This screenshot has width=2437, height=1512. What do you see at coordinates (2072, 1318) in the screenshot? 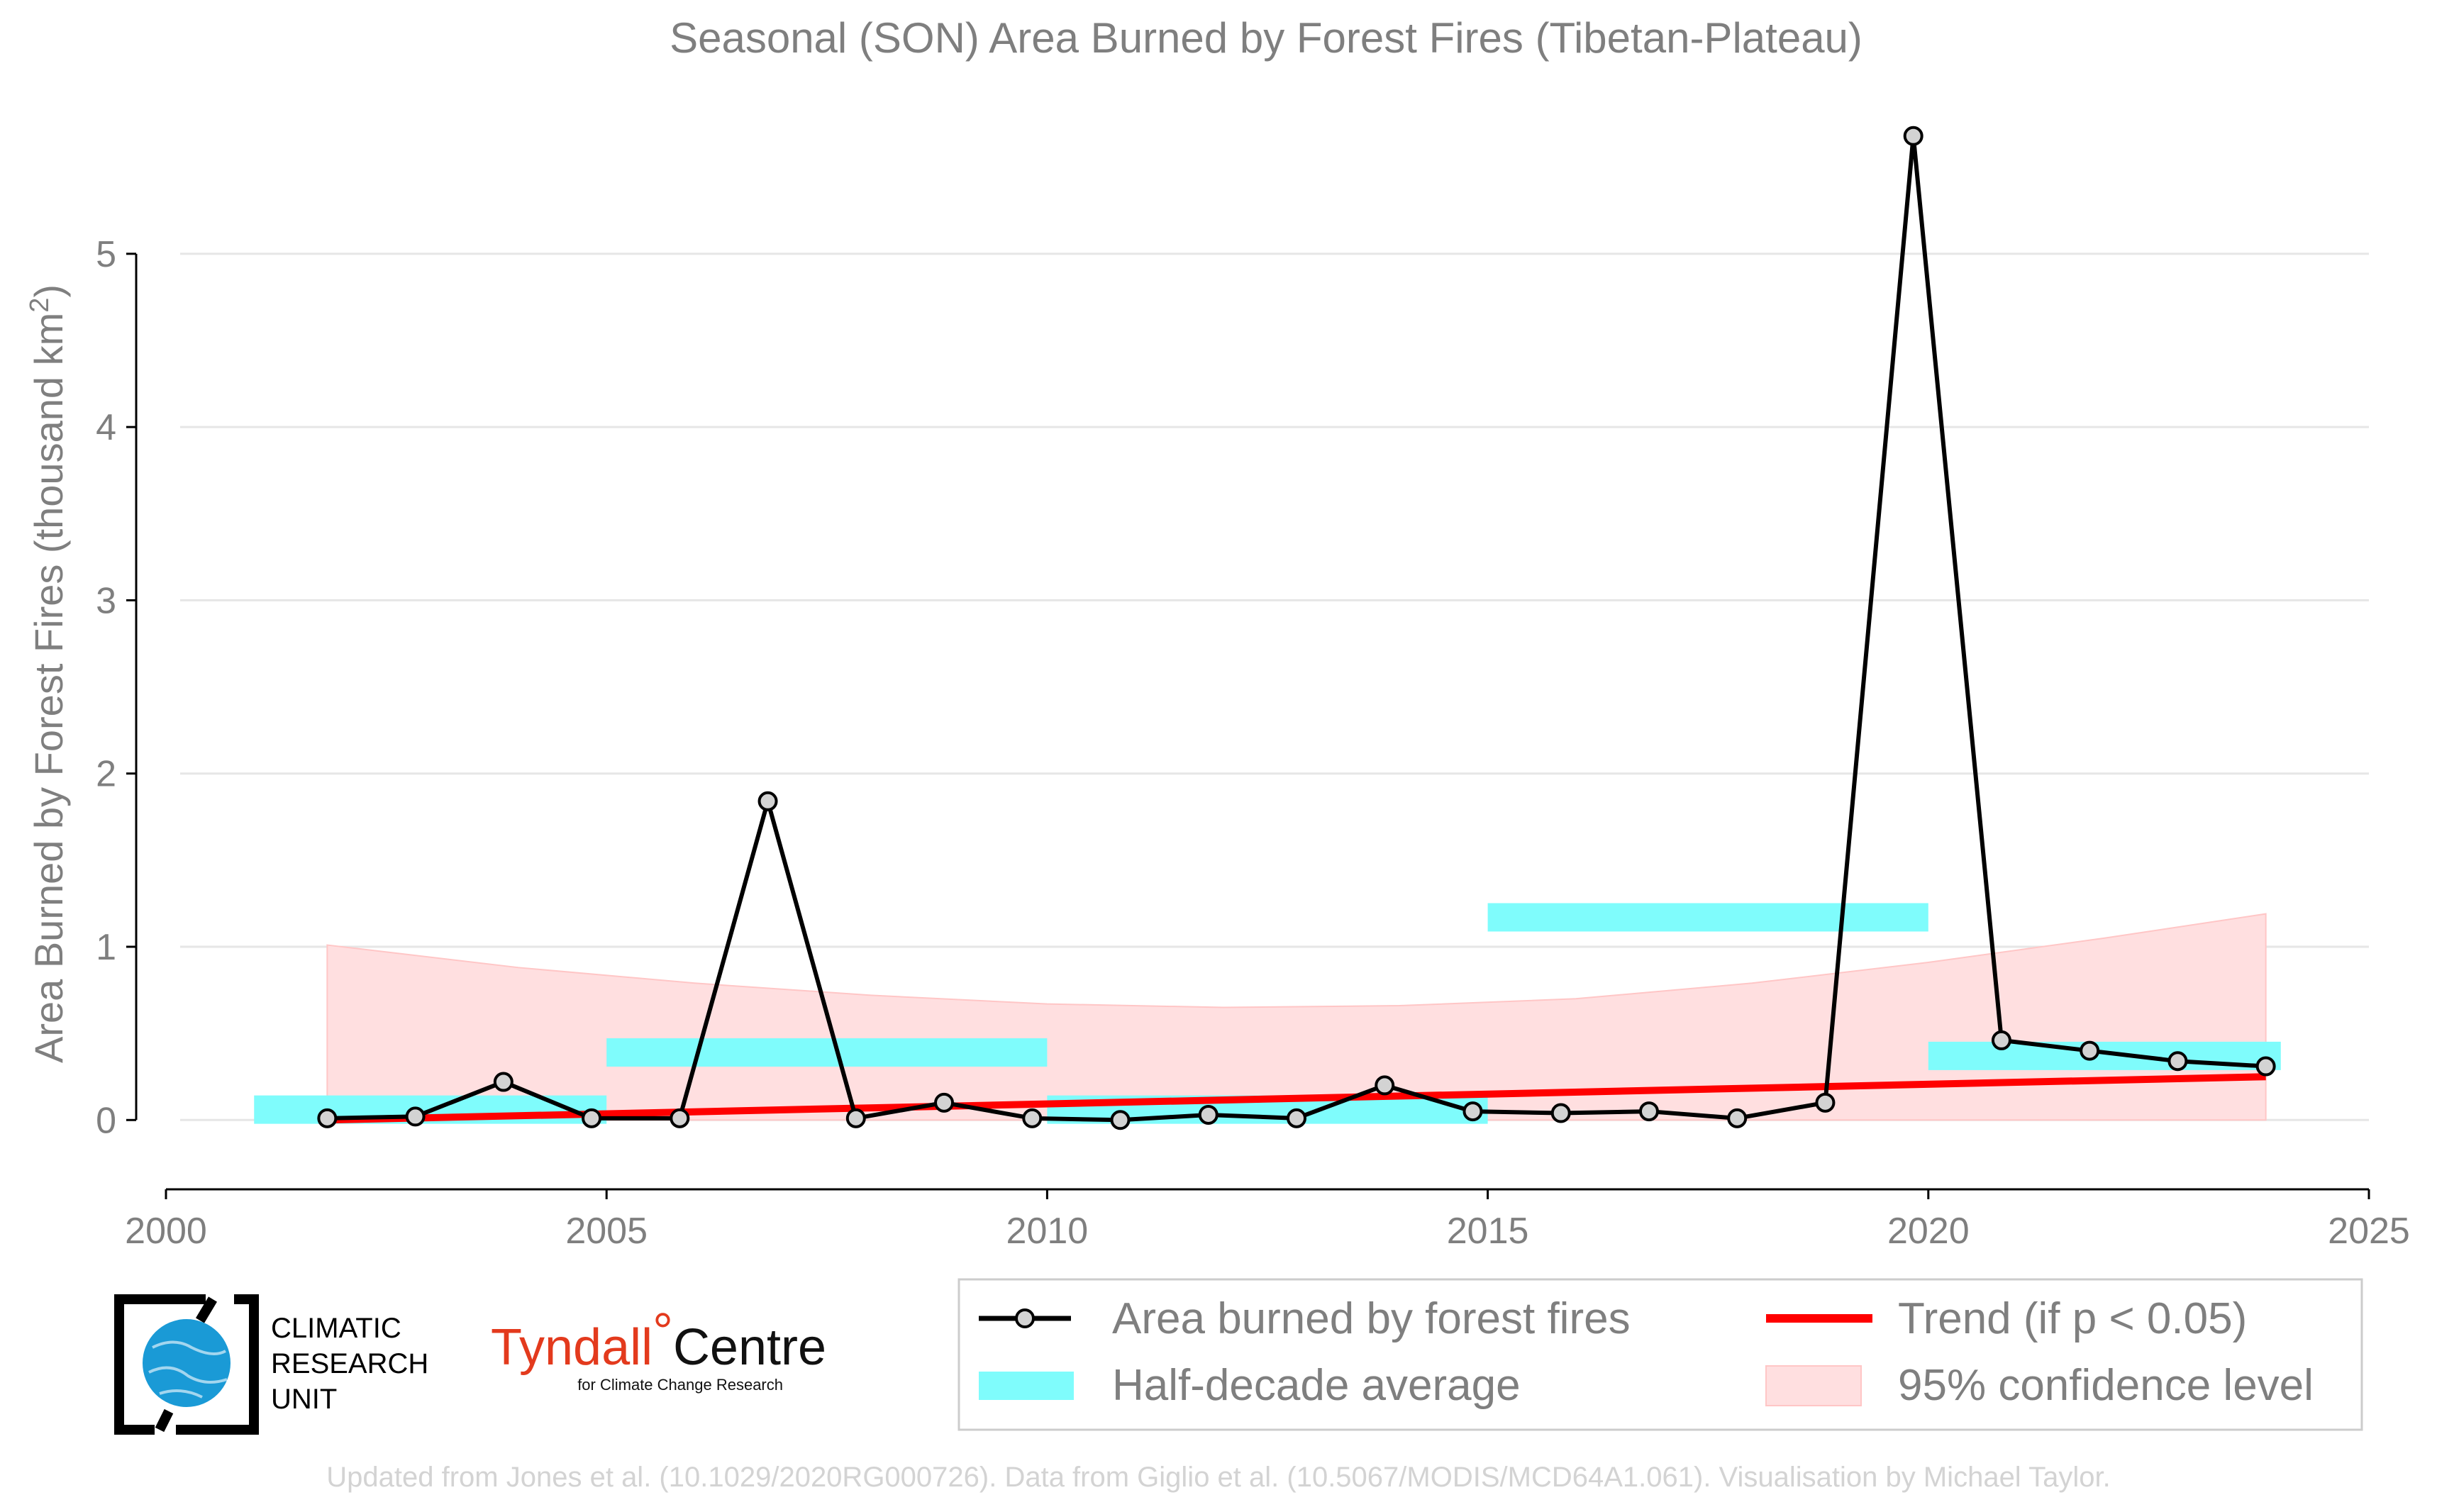
I see `legend-label-trend: Trend (if p < 0.05)` at bounding box center [2072, 1318].